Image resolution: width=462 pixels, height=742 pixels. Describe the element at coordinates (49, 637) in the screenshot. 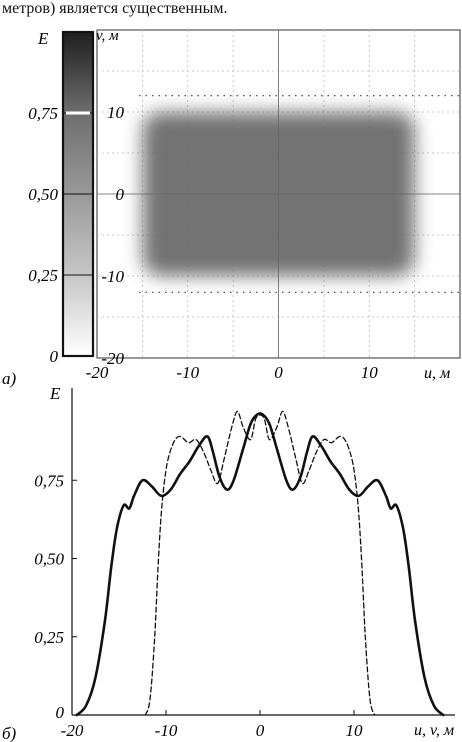

I see `chart-y-tick-label: 0,25` at that location.